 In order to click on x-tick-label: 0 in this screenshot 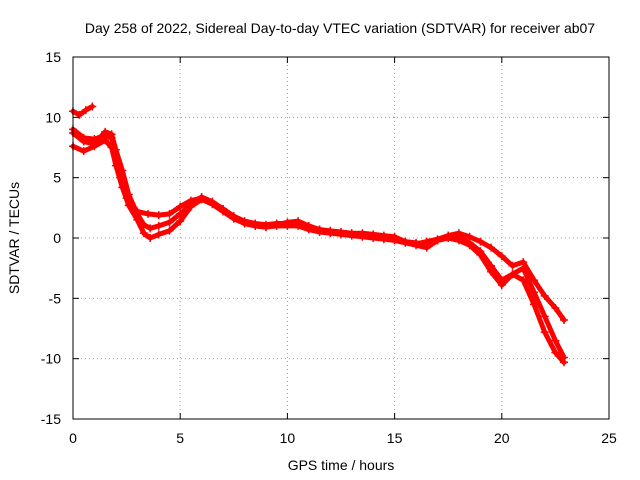, I will do `click(73, 438)`.